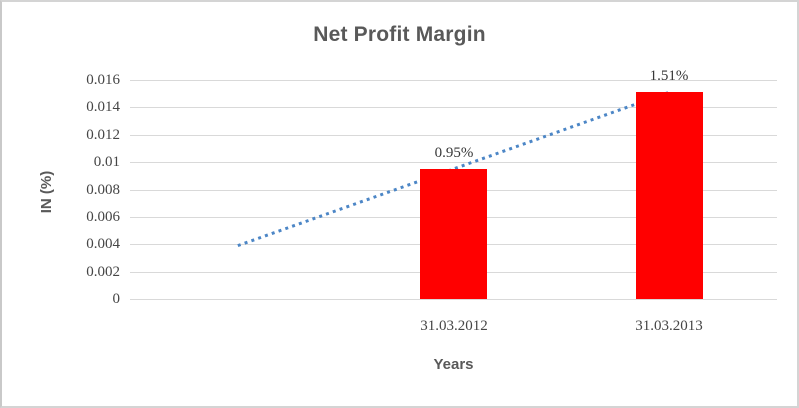 This screenshot has height=408, width=799. I want to click on bar-data-label: 1.51%, so click(669, 76).